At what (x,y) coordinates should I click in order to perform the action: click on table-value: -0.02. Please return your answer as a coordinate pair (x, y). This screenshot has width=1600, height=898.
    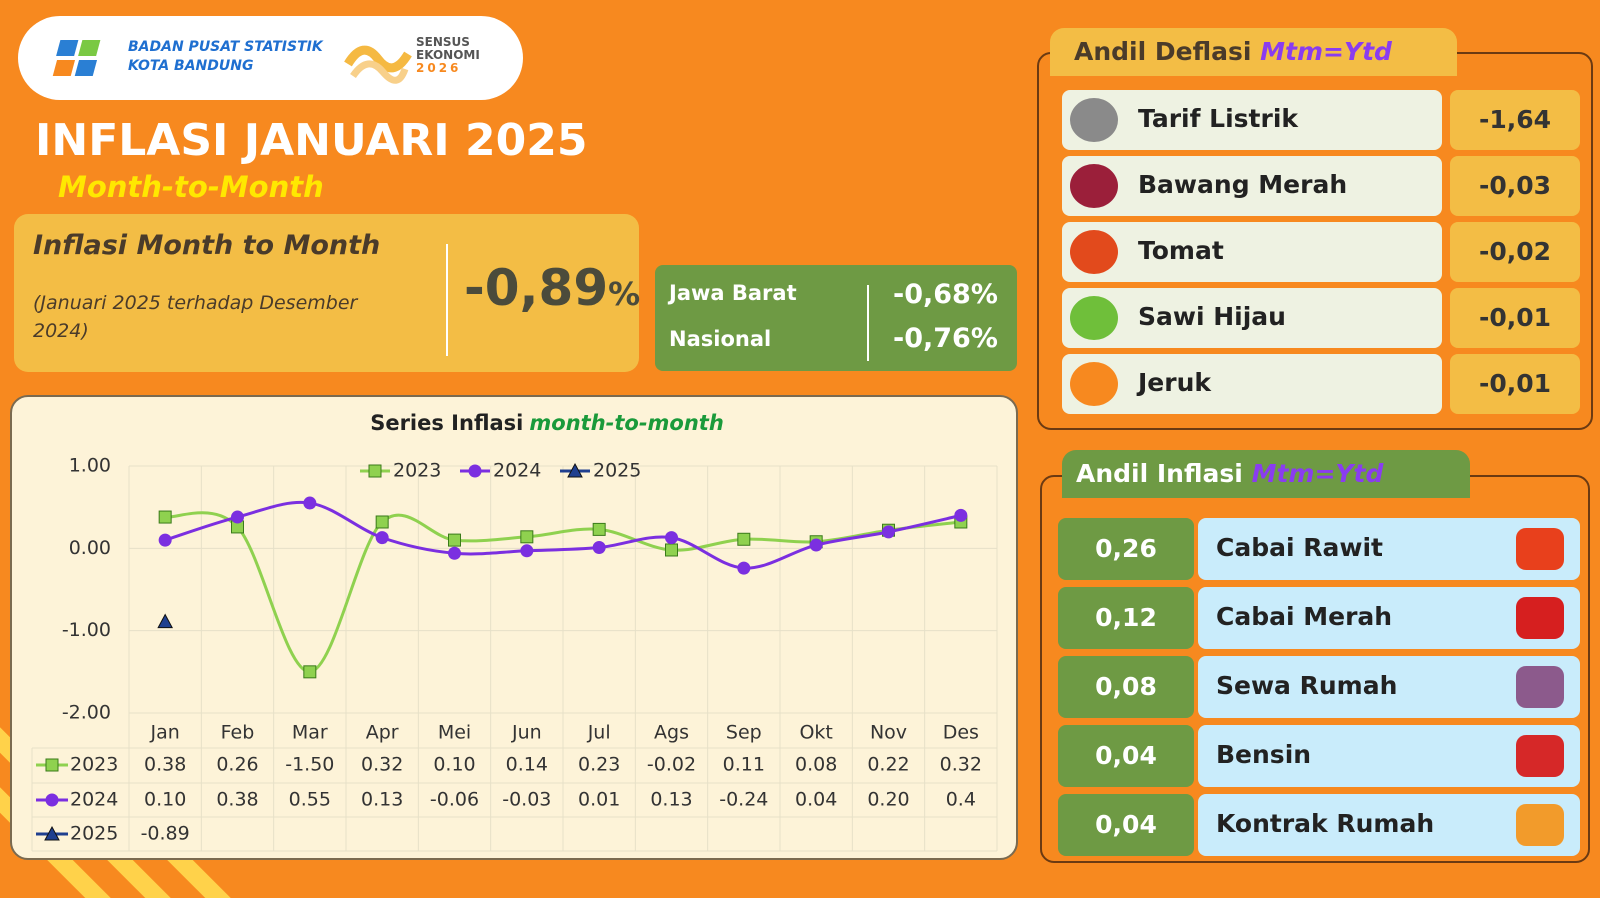
    Looking at the image, I should click on (671, 765).